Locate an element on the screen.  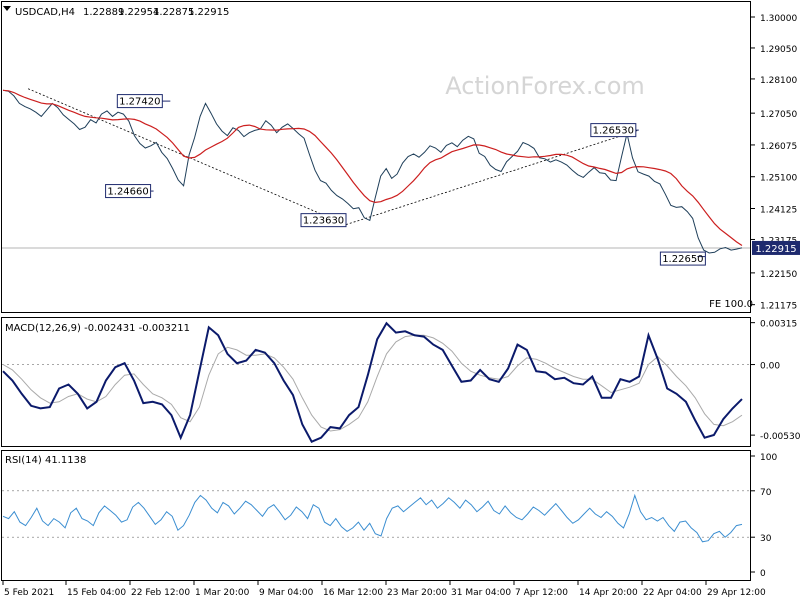
price-tick-label: 1.21175 is located at coordinates (778, 307).